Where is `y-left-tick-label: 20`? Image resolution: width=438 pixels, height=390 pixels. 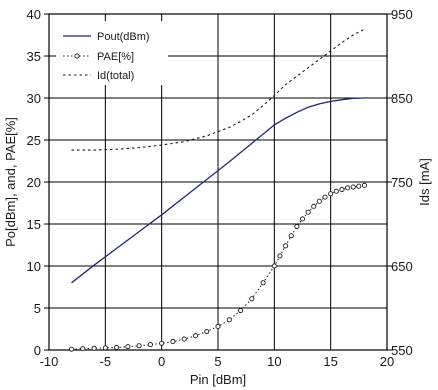 y-left-tick-label: 20 is located at coordinates (34, 182).